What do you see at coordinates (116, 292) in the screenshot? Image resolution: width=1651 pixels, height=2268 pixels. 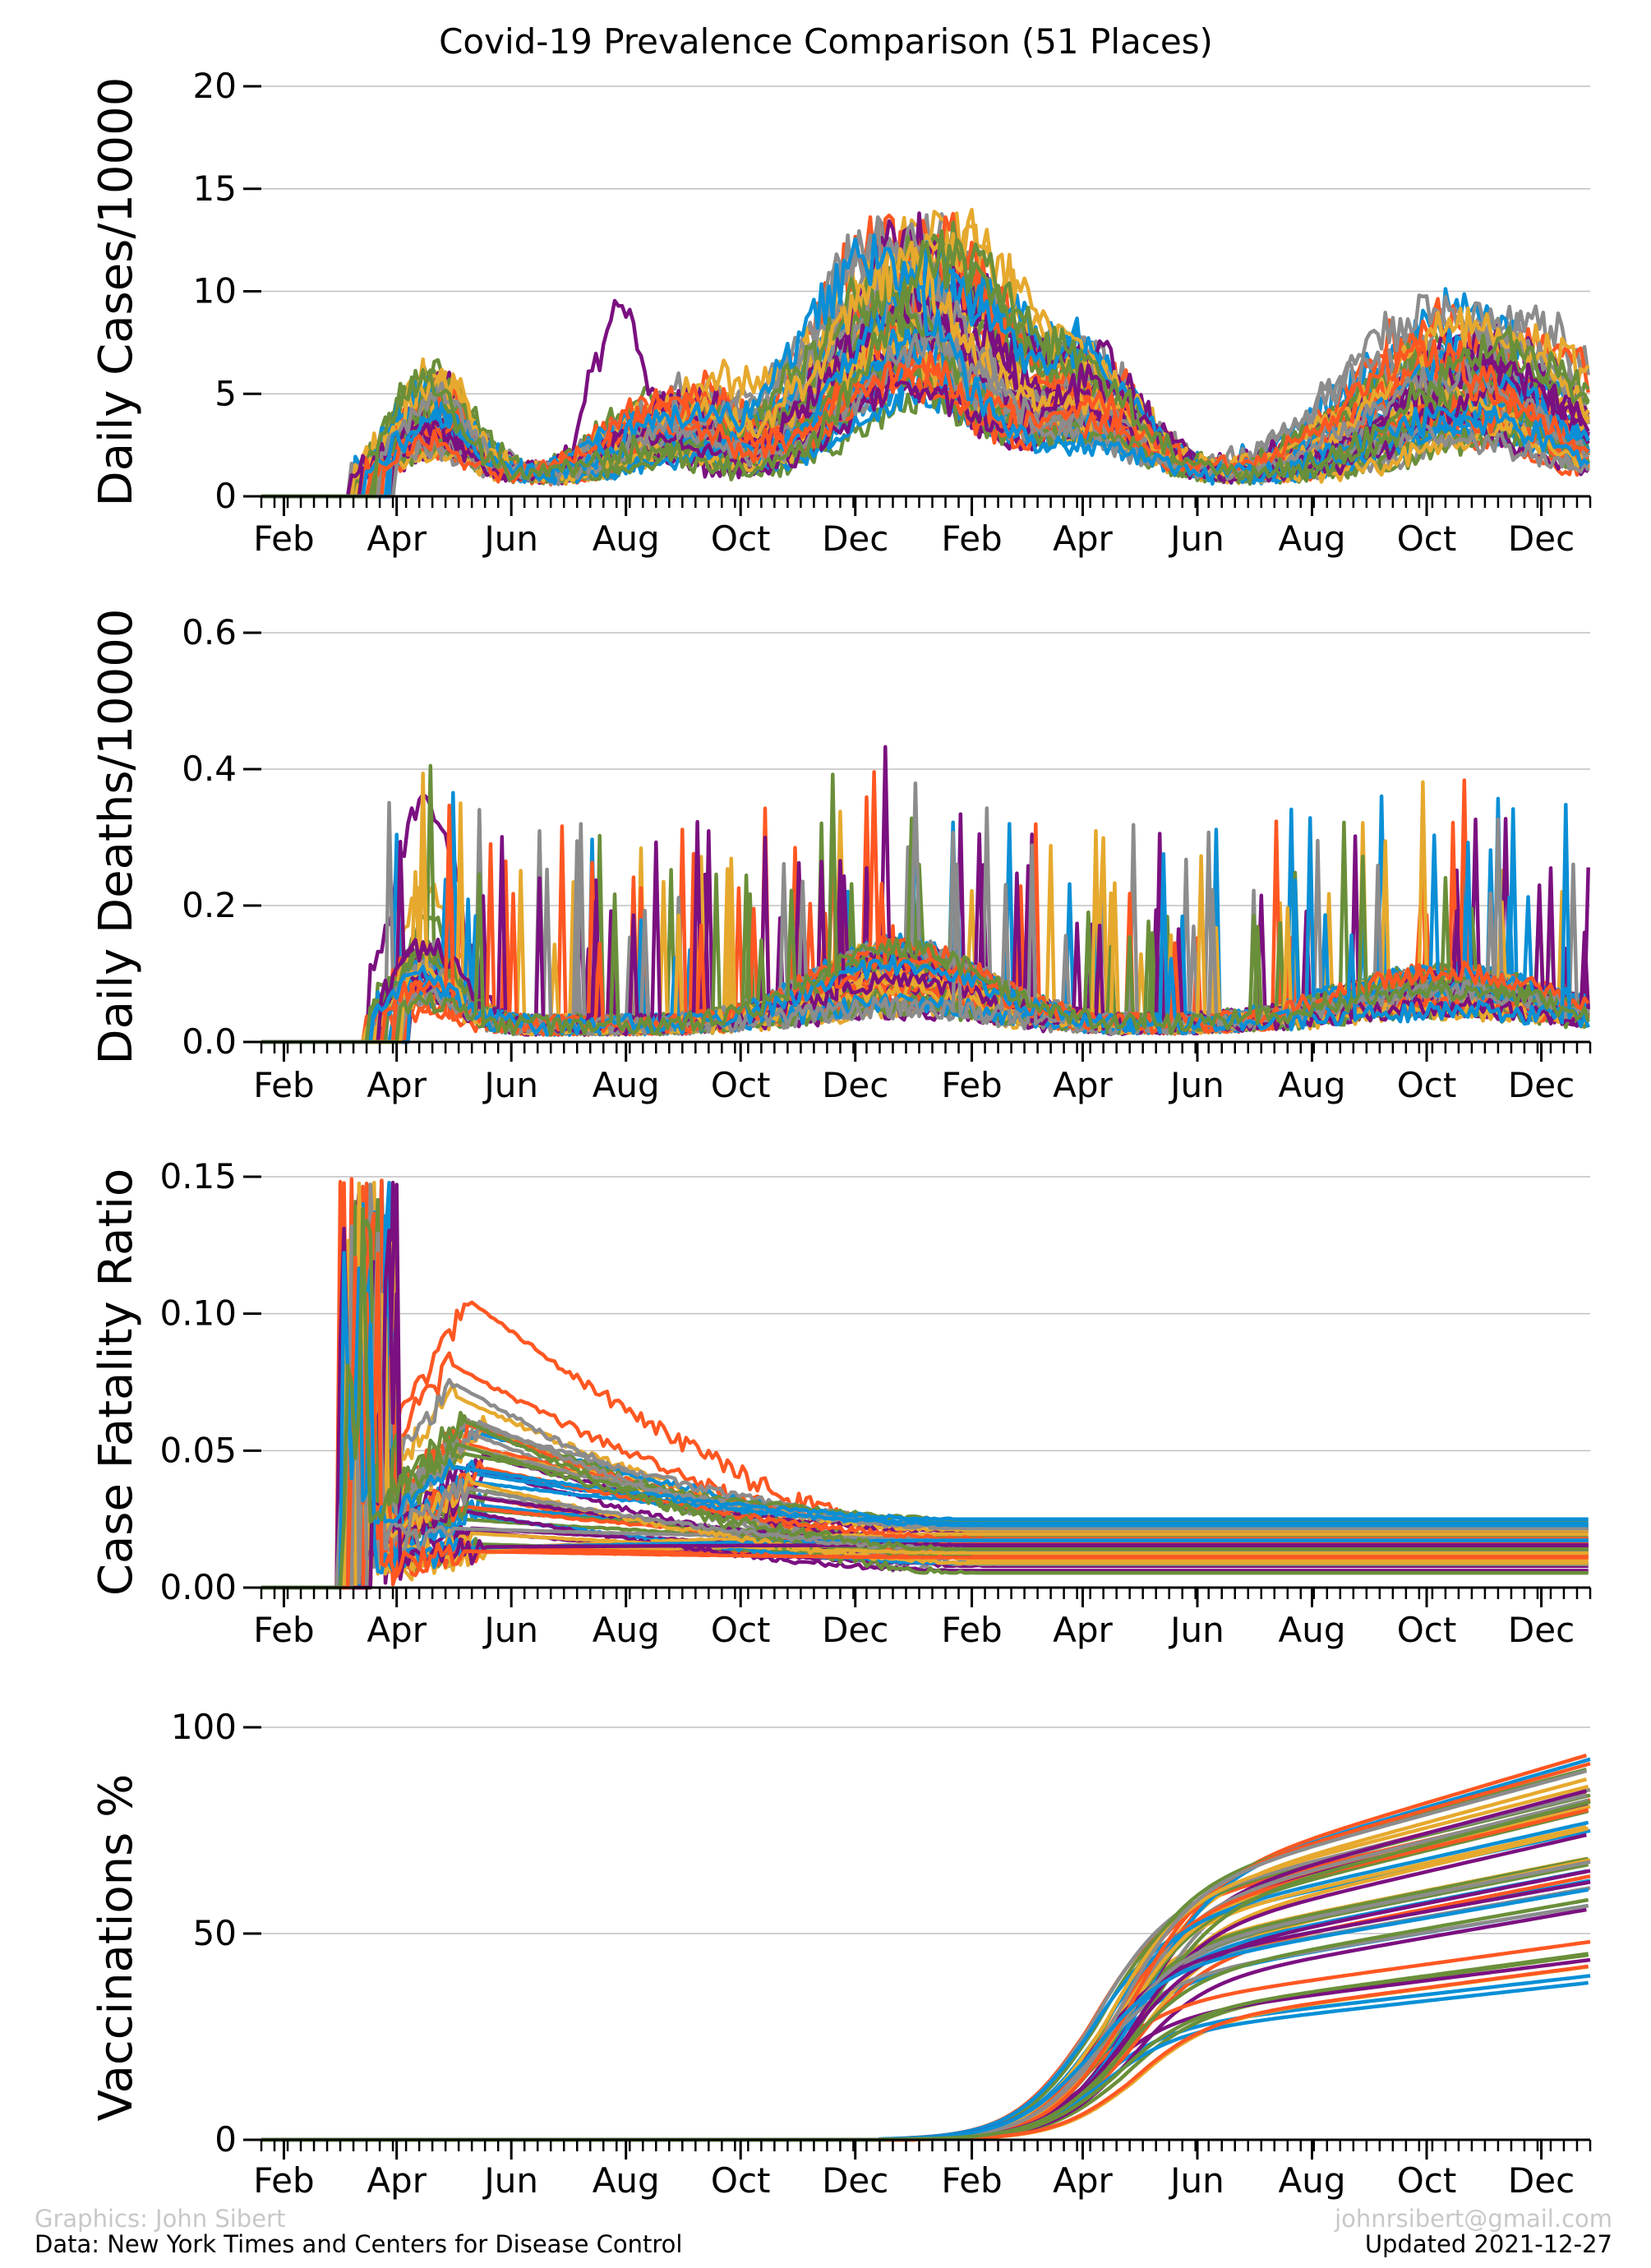 I see `y-axis-label: Daily Cases/10000` at bounding box center [116, 292].